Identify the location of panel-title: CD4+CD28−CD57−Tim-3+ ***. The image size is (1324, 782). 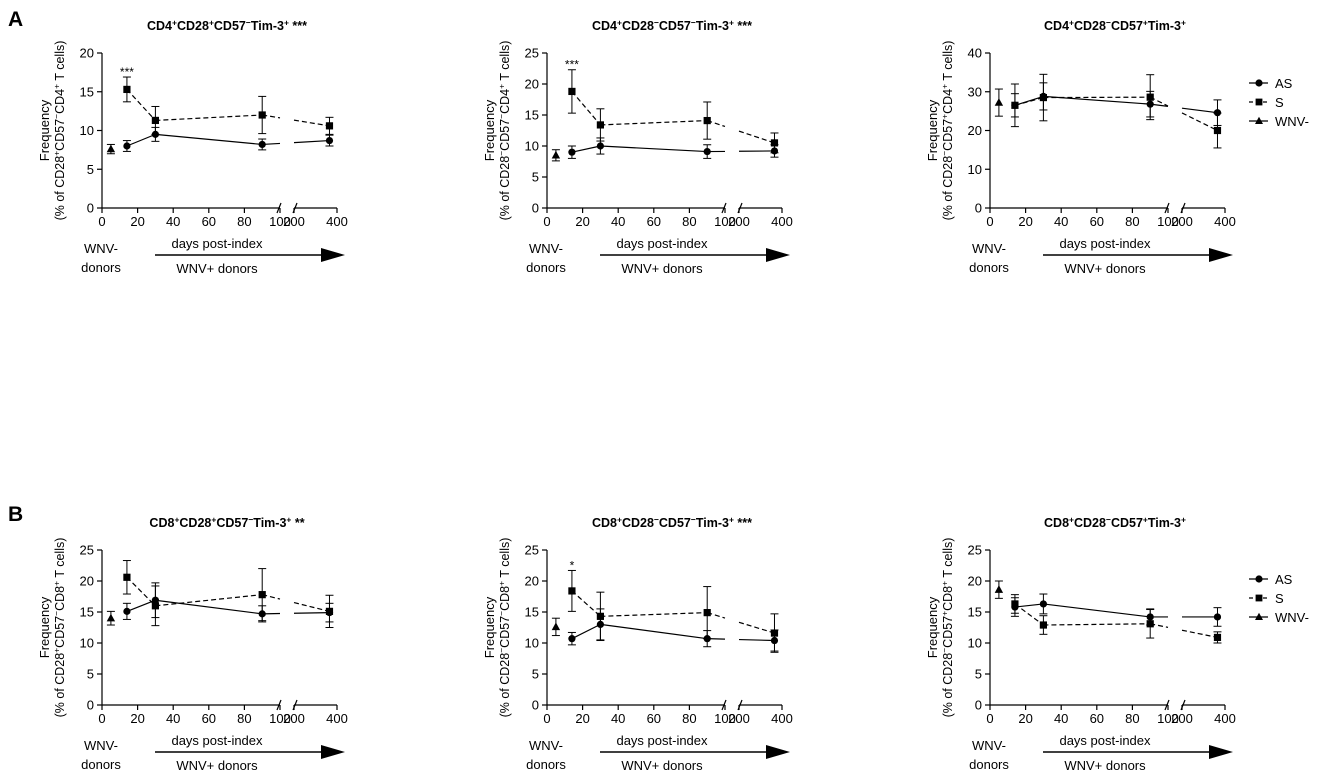
(672, 25).